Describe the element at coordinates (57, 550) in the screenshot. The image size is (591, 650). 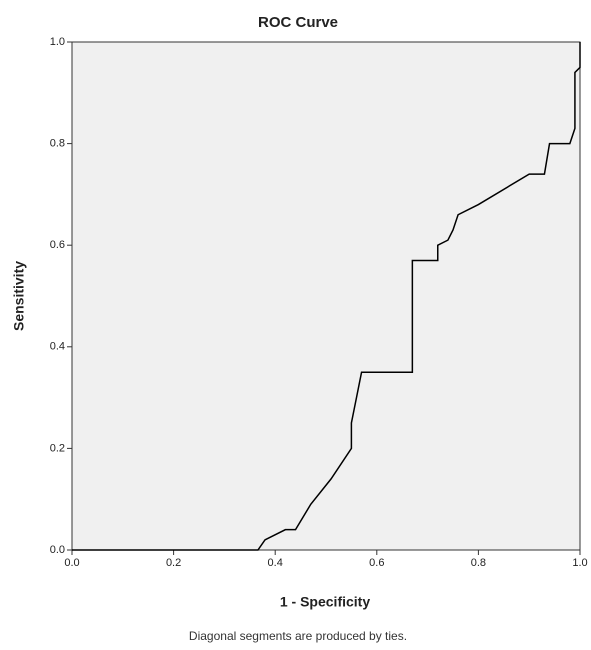
I see `y-tick-label: 0.0` at that location.